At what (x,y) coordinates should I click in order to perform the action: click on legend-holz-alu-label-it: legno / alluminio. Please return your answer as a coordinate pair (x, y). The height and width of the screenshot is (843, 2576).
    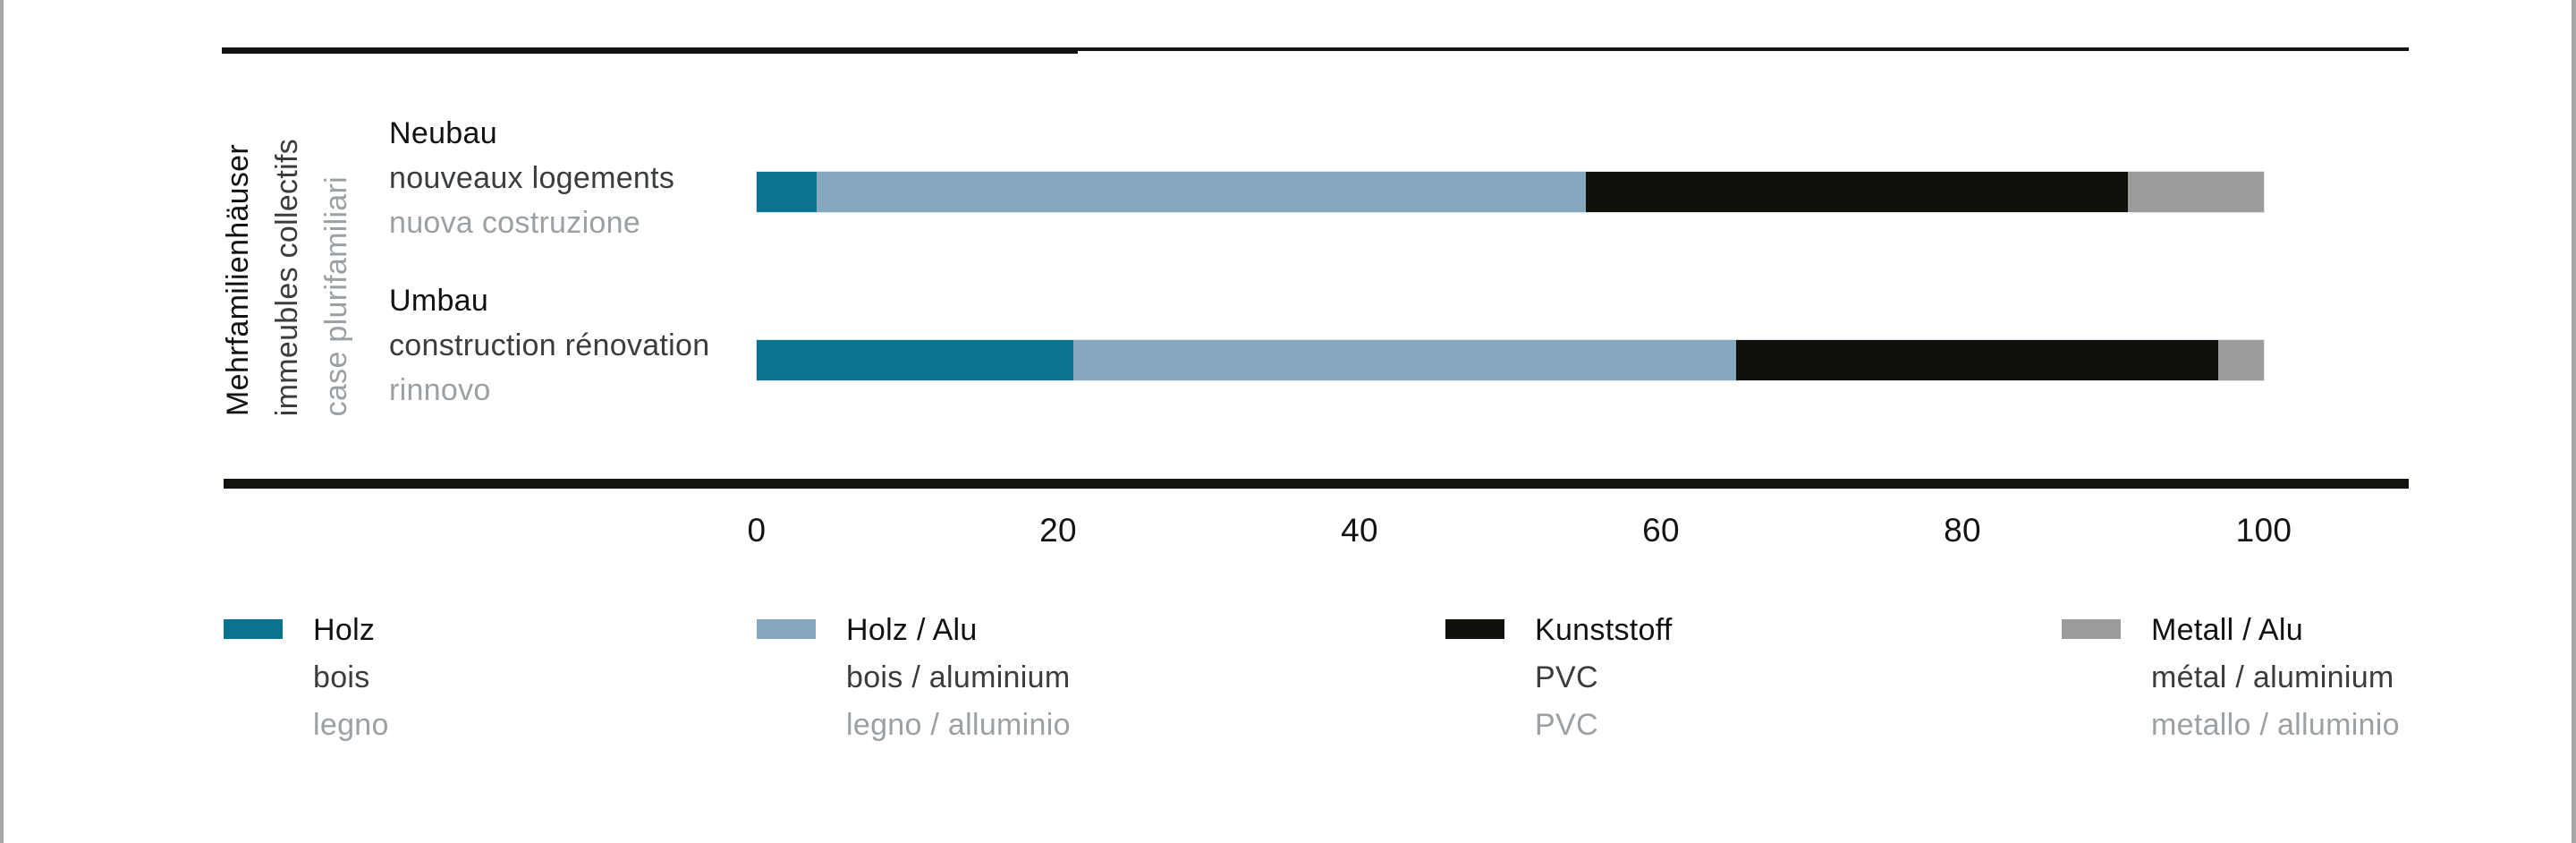
    Looking at the image, I should click on (958, 725).